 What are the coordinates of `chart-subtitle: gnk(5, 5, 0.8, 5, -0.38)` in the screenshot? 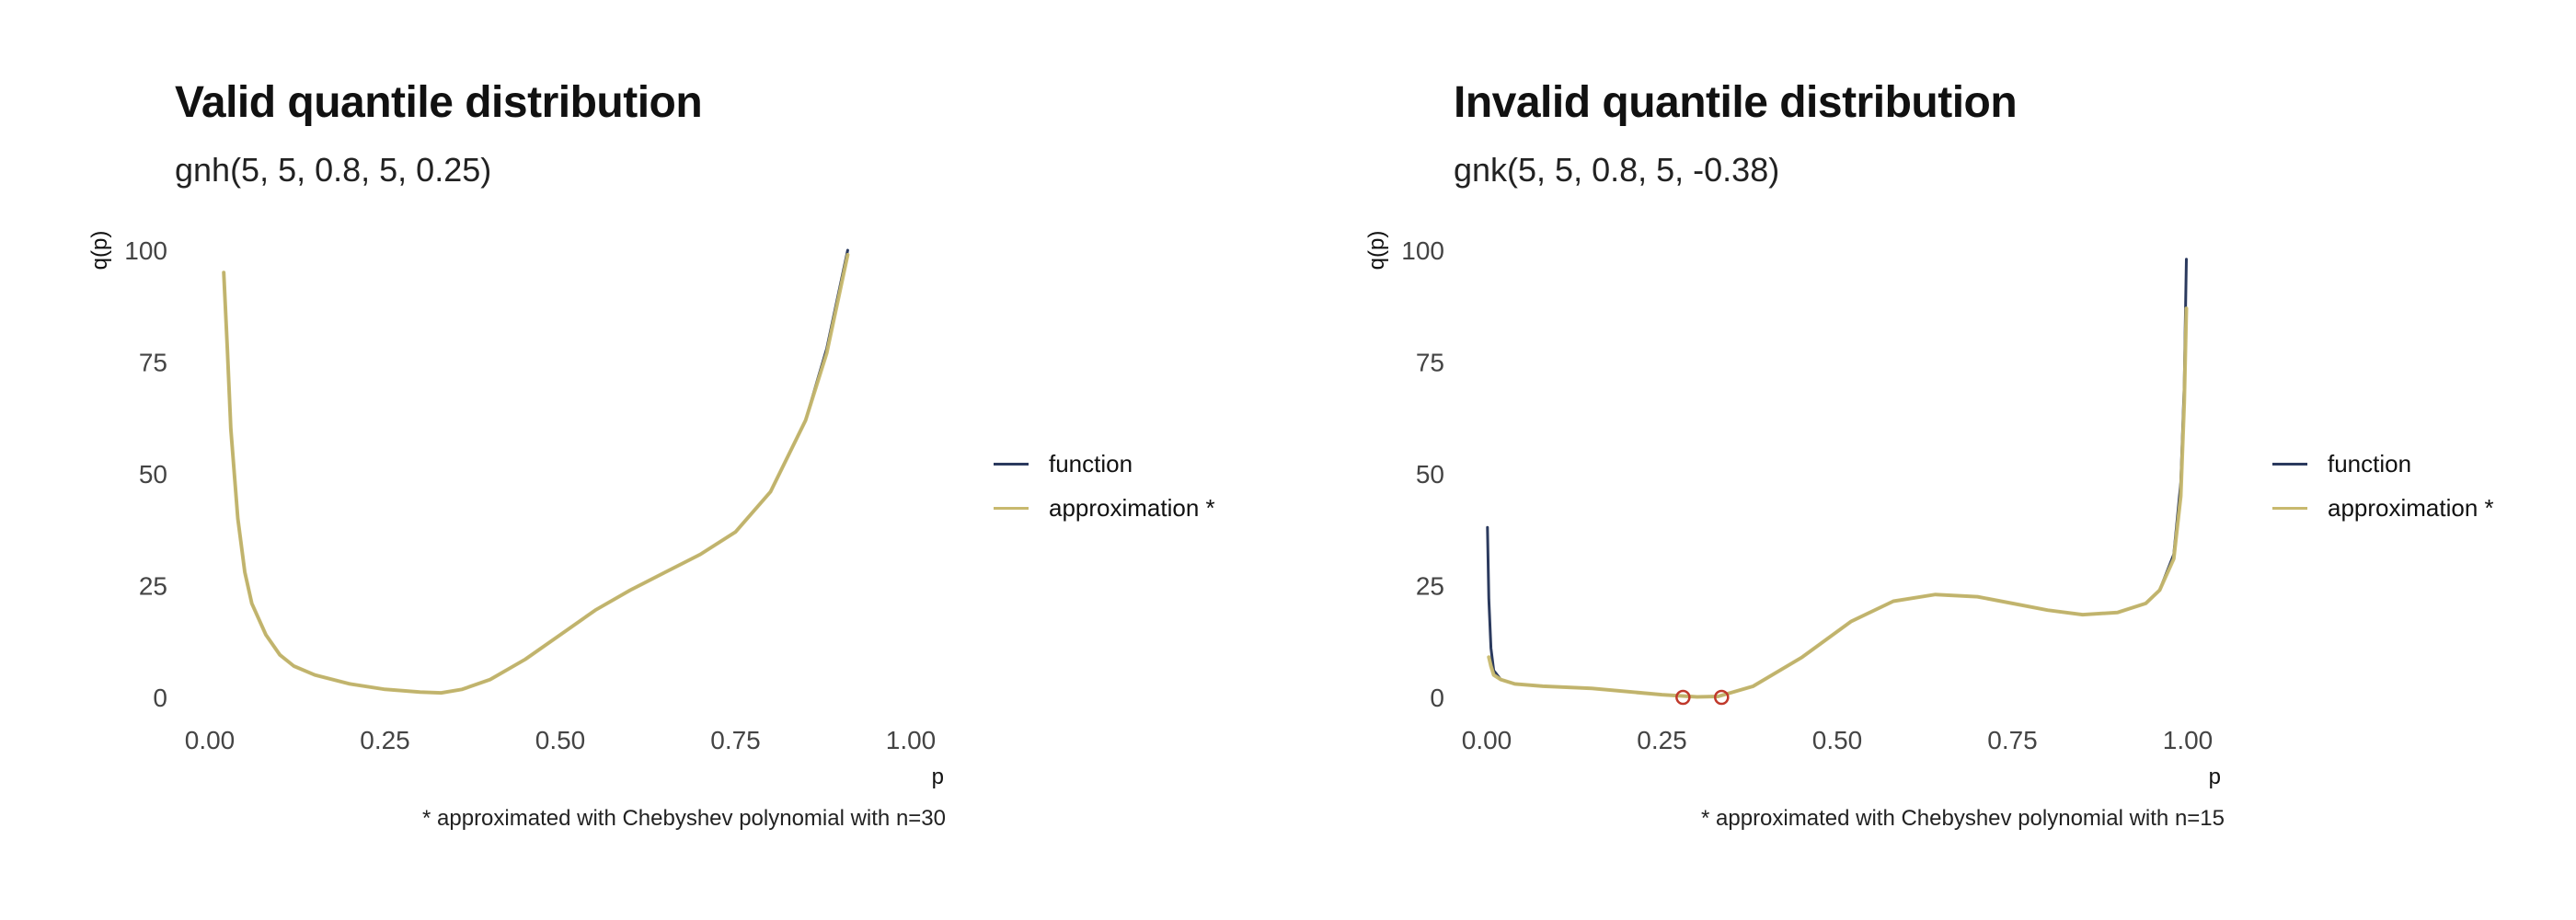 It's located at (1617, 170).